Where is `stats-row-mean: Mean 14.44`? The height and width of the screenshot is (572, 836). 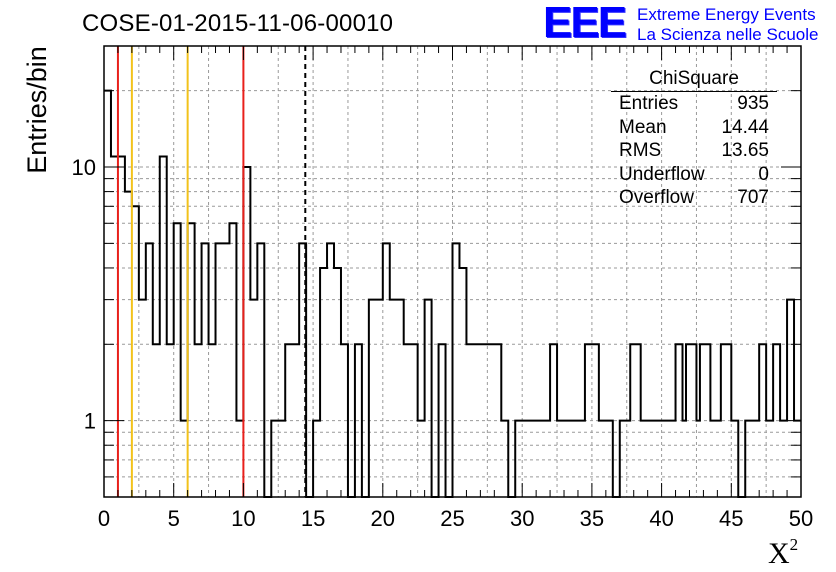
stats-row-mean: Mean 14.44 is located at coordinates (694, 128).